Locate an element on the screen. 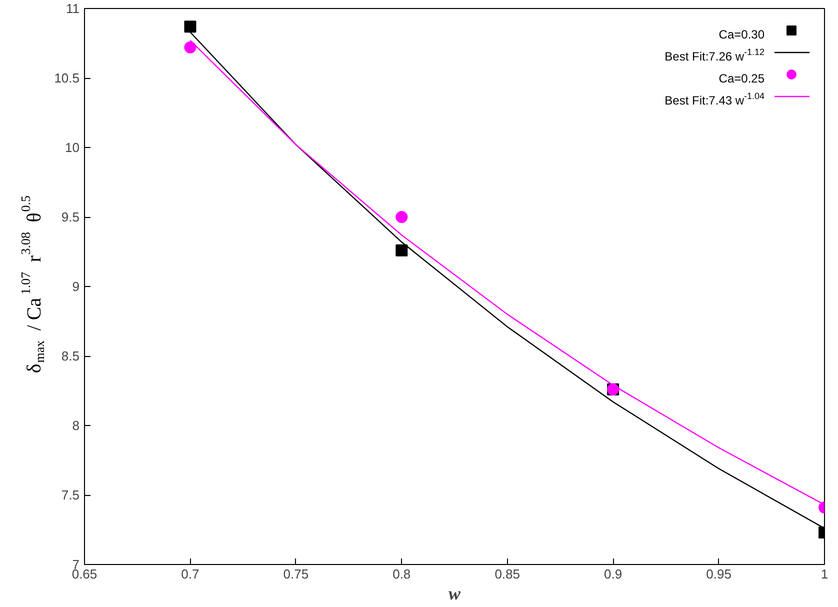  y-tick-label: 10 is located at coordinates (72, 147).